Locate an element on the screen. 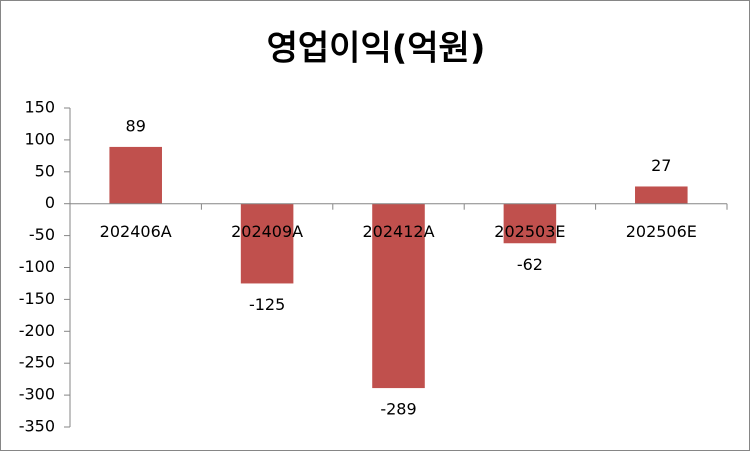 Image resolution: width=751 pixels, height=452 pixels. data-label: -289 is located at coordinates (398, 409).